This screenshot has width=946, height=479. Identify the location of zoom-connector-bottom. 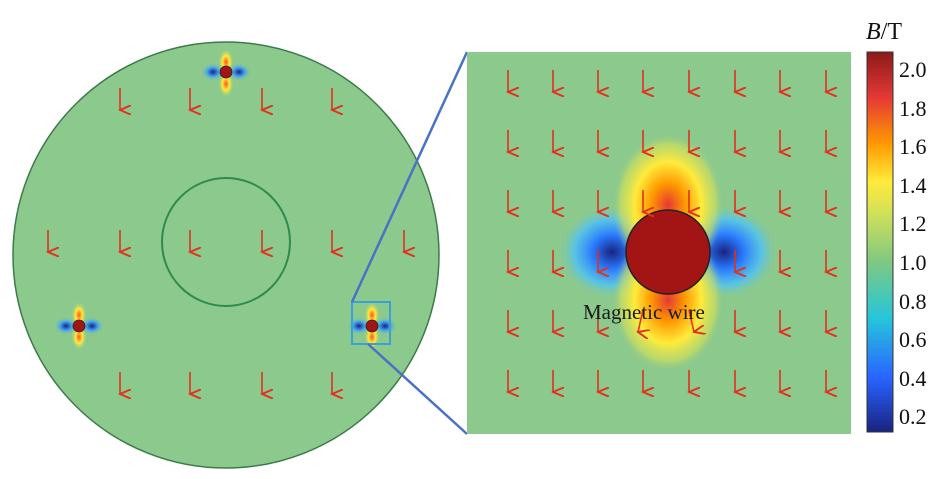
(417, 389).